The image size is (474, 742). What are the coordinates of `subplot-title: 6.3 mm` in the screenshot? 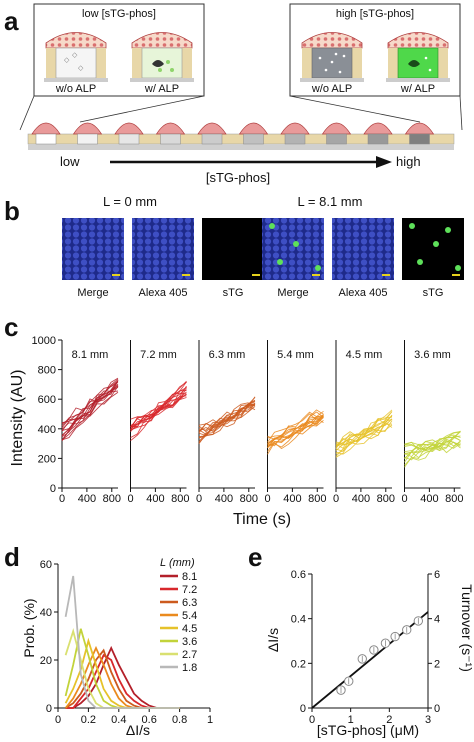 It's located at (227, 355).